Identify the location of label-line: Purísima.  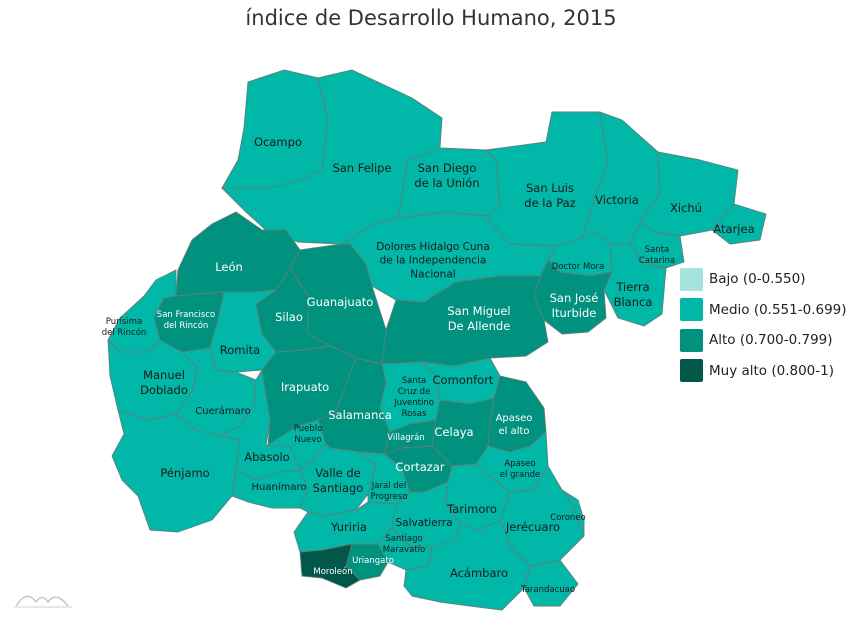
(124, 322).